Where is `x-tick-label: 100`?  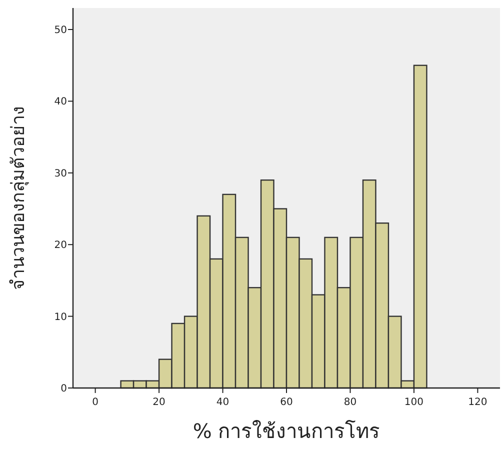
x-tick-label: 100 is located at coordinates (414, 402).